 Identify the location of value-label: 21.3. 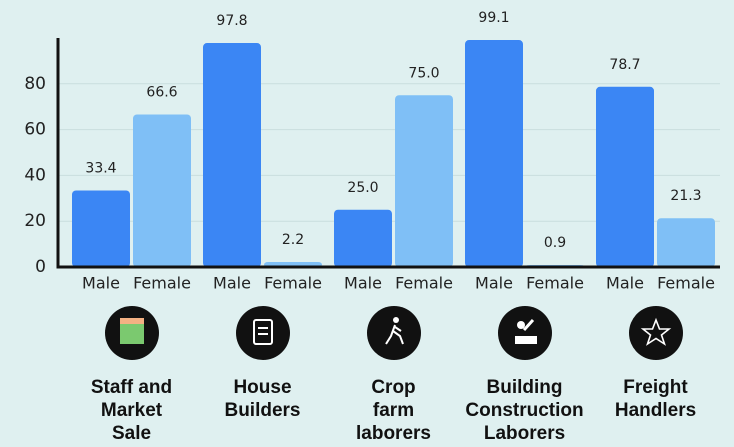
(685, 196).